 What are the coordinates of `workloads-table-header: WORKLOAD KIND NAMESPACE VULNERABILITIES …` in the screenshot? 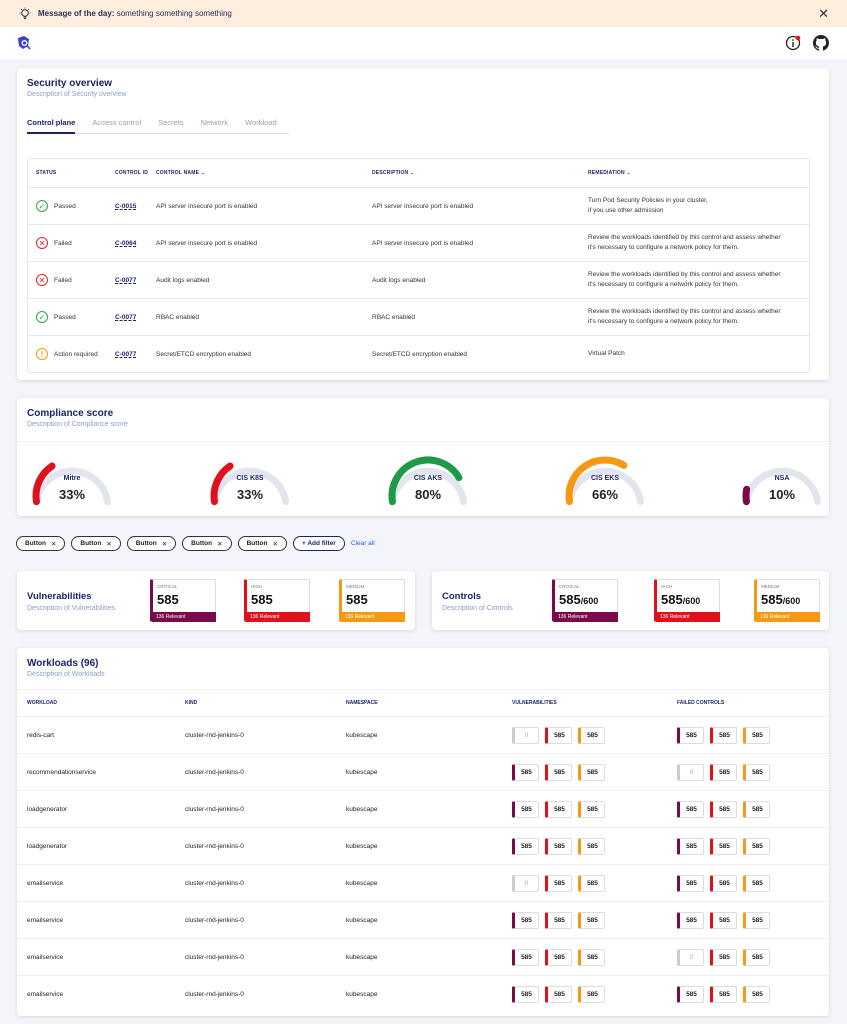 It's located at (423, 702).